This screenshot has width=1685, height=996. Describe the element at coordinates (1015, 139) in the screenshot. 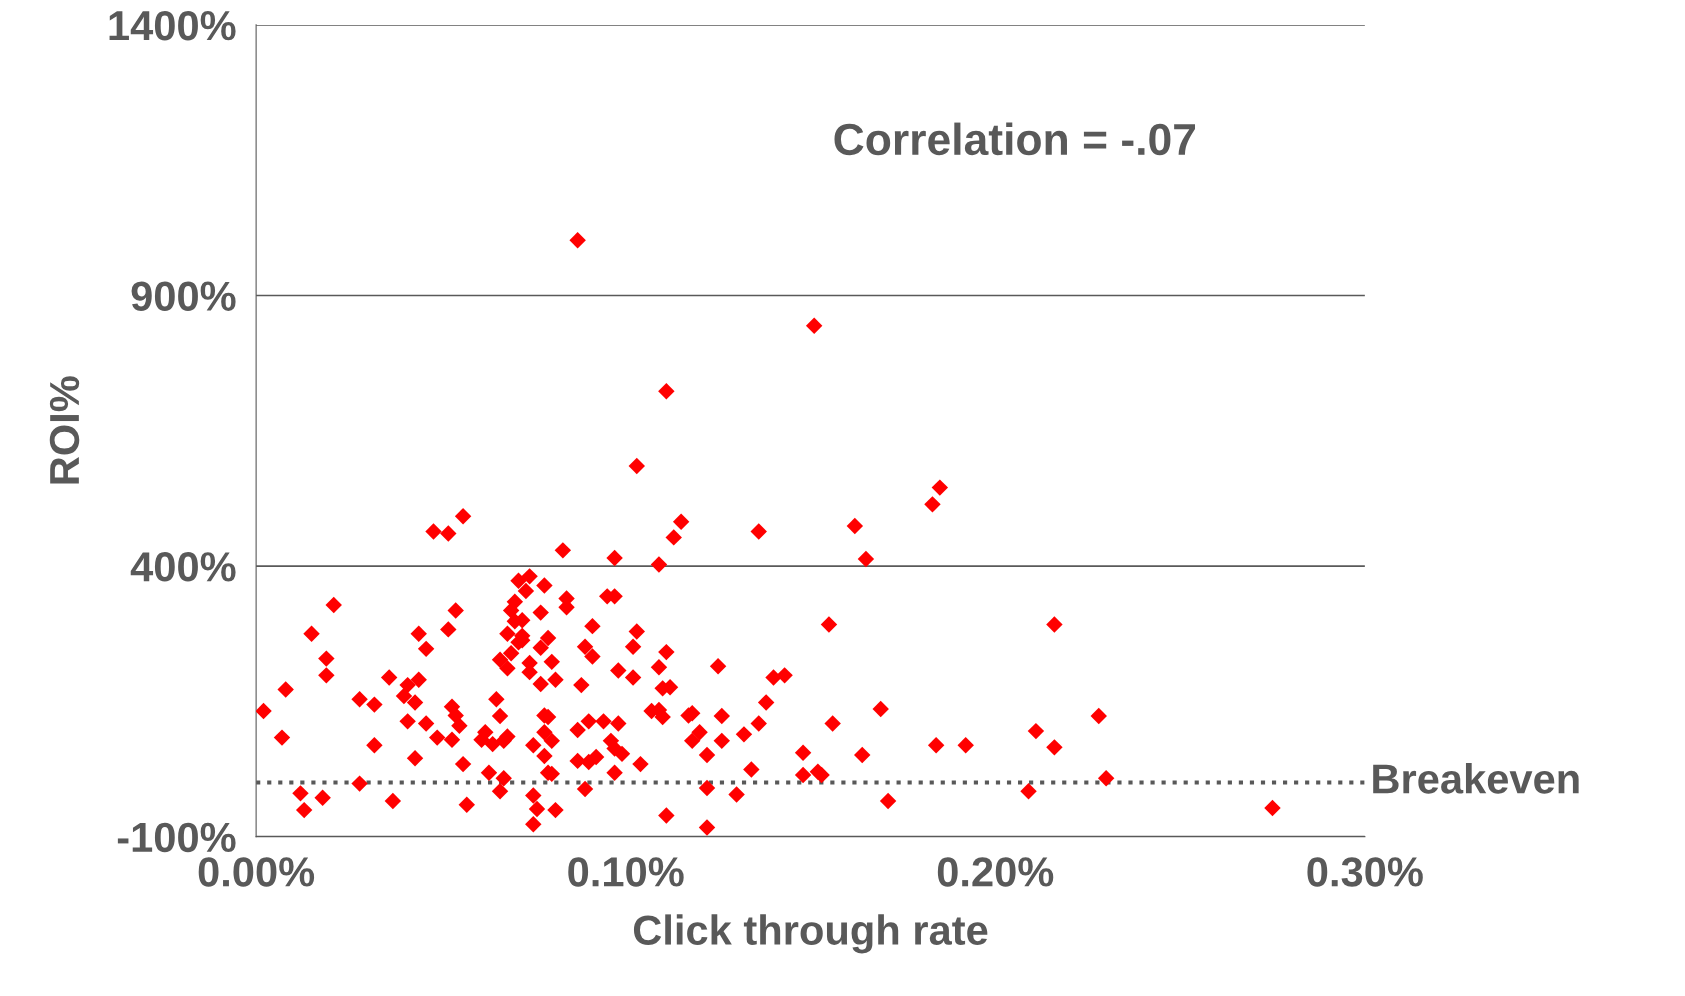

I see `annotation: Correlation = -.07` at that location.